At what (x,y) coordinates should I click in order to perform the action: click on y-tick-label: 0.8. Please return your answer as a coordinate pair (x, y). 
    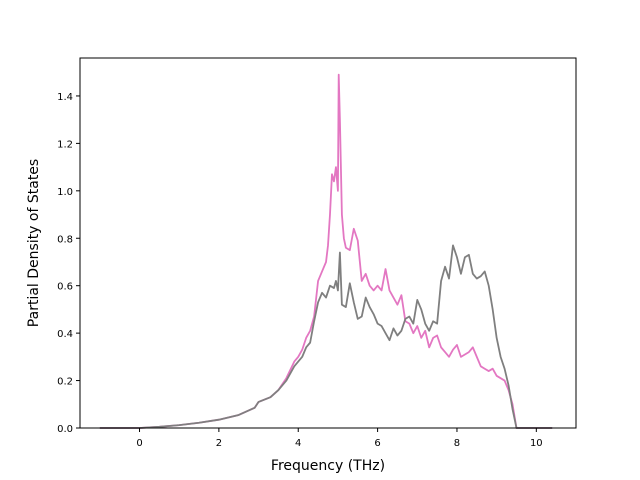
    Looking at the image, I should click on (65, 239).